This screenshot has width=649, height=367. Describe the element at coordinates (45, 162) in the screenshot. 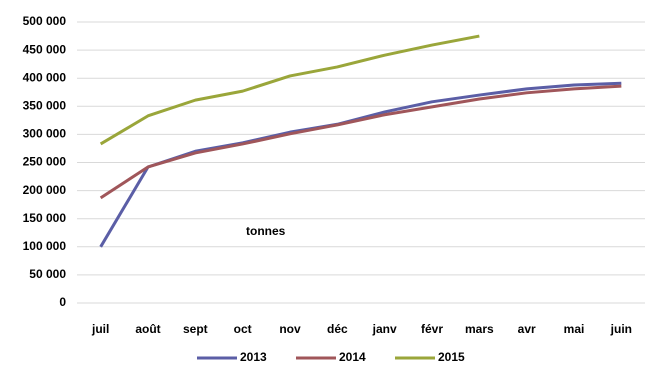

I see `y-tick-label: 250 000` at that location.